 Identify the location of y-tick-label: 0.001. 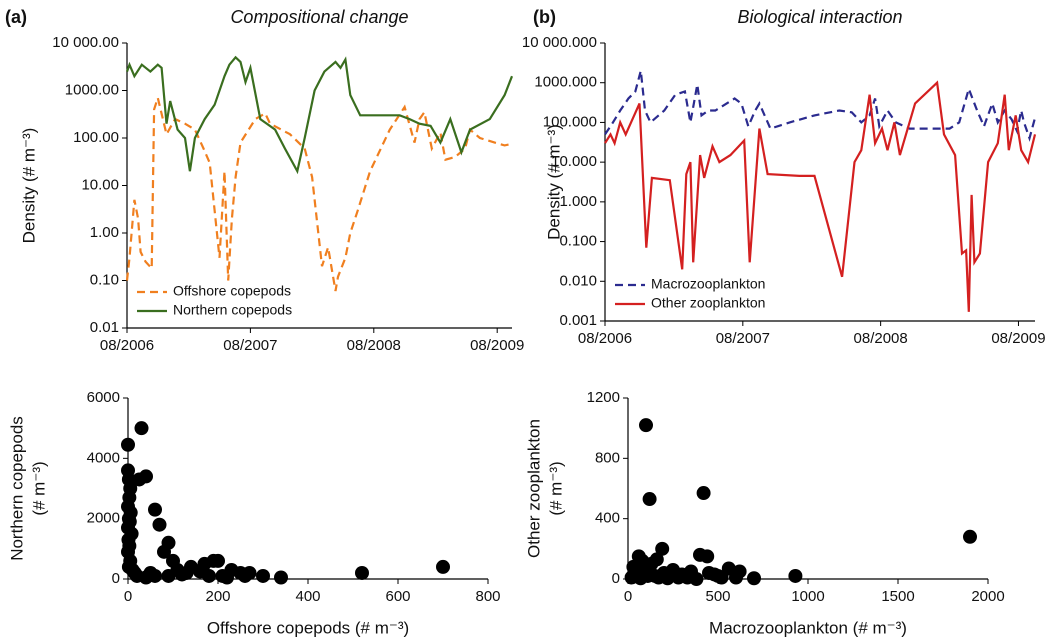
(578, 320).